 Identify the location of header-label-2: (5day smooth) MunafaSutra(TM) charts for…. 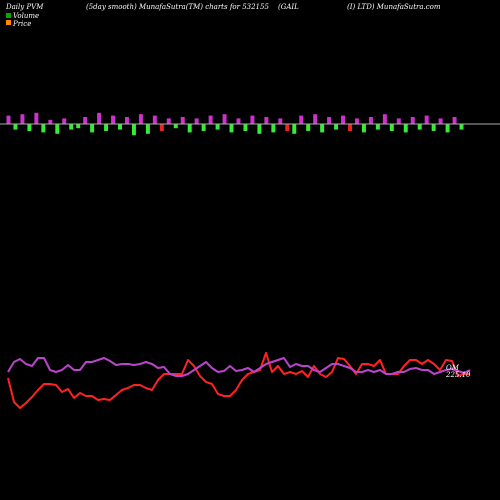
(177, 7).